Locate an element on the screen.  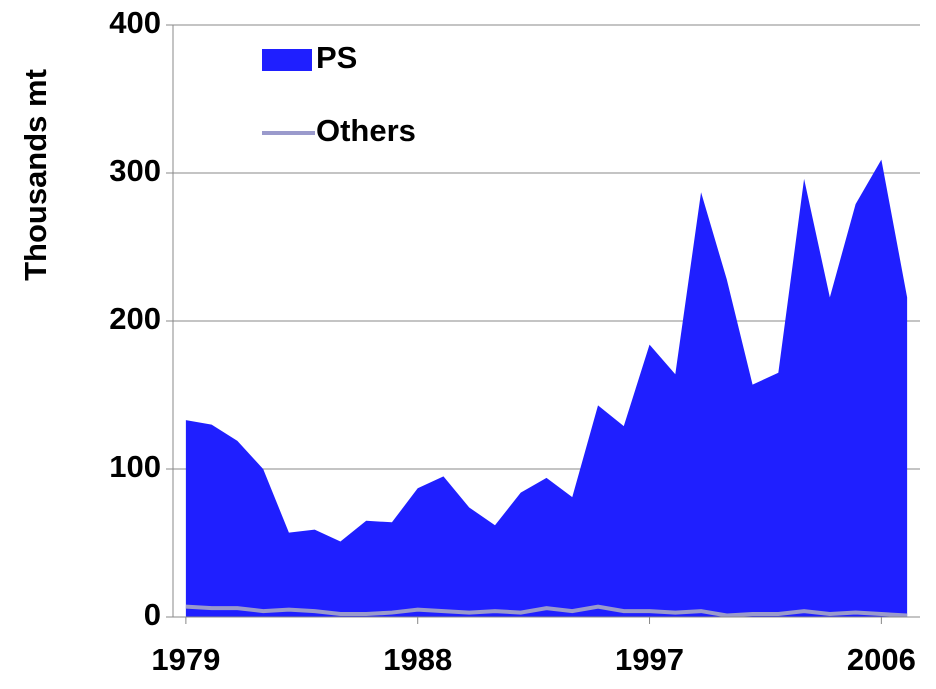
line is located at coordinates (546, 611).